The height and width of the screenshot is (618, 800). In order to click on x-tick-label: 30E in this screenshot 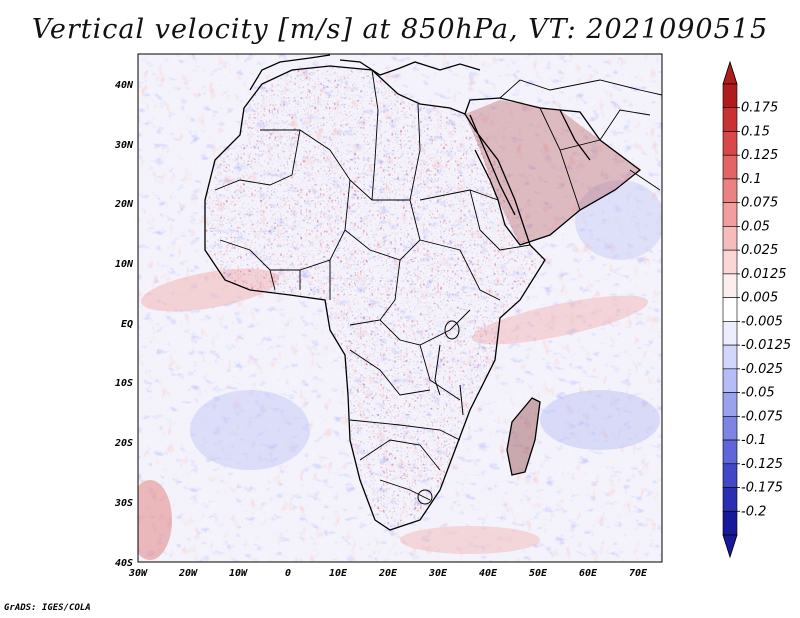, I will do `click(438, 573)`.